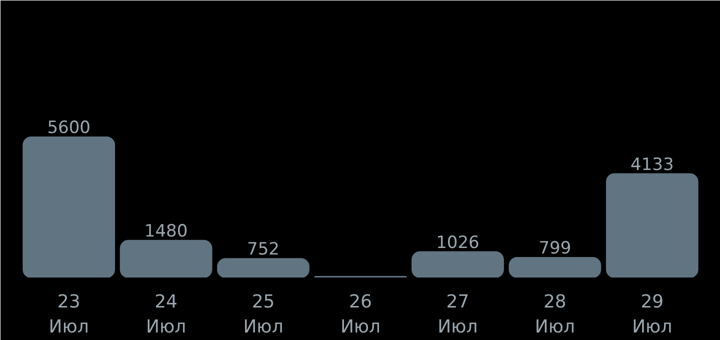 The height and width of the screenshot is (340, 720). What do you see at coordinates (263, 315) in the screenshot?
I see `x-tick-label: 25 Июл` at bounding box center [263, 315].